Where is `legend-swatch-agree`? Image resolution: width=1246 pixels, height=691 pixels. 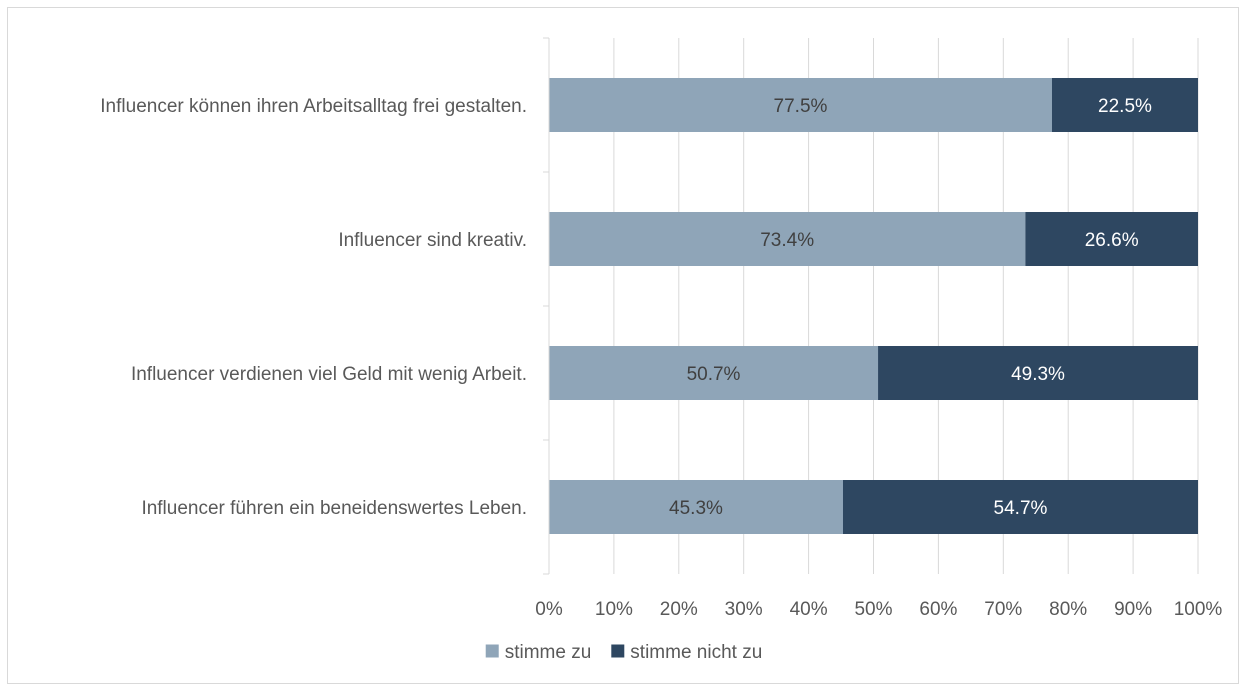
legend-swatch-agree is located at coordinates (492, 651).